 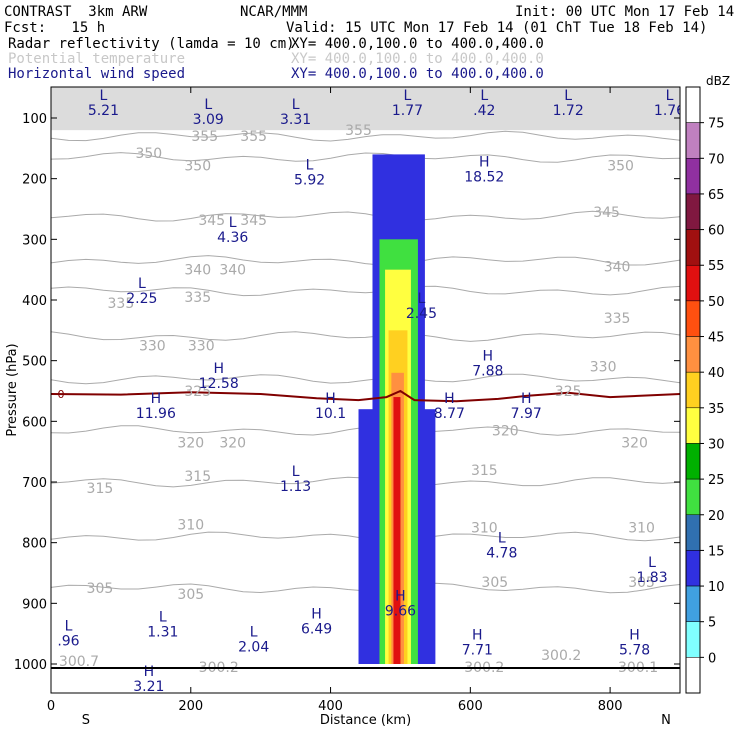 I want to click on wind-extremum-value: .42, so click(x=484, y=111).